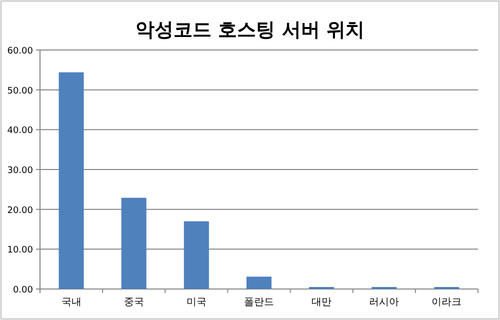  Describe the element at coordinates (259, 302) in the screenshot. I see `x-tick-label: 폴란드` at that location.